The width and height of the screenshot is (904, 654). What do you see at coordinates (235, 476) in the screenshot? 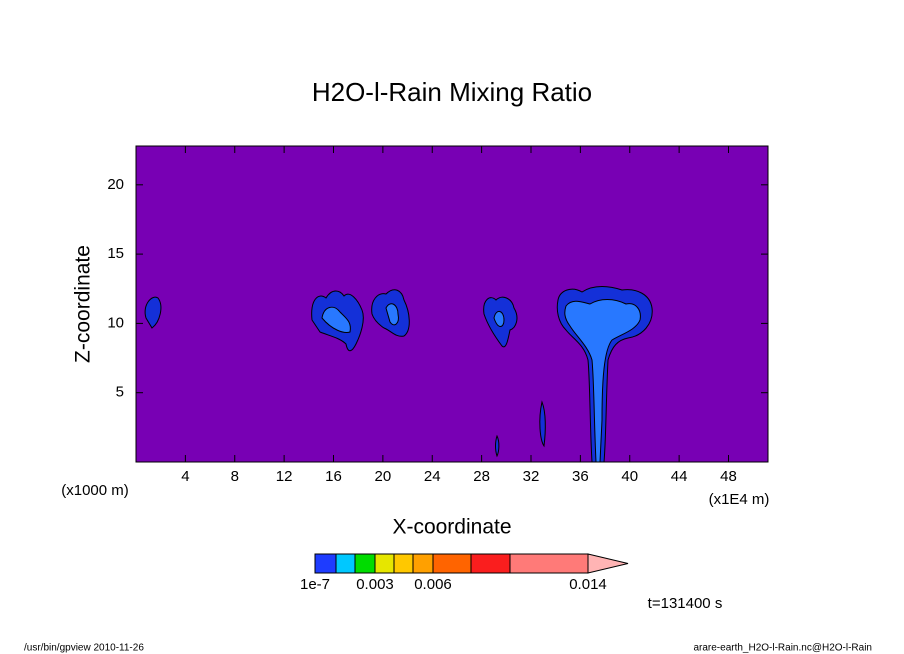
I see `x-tick-label: 8` at bounding box center [235, 476].